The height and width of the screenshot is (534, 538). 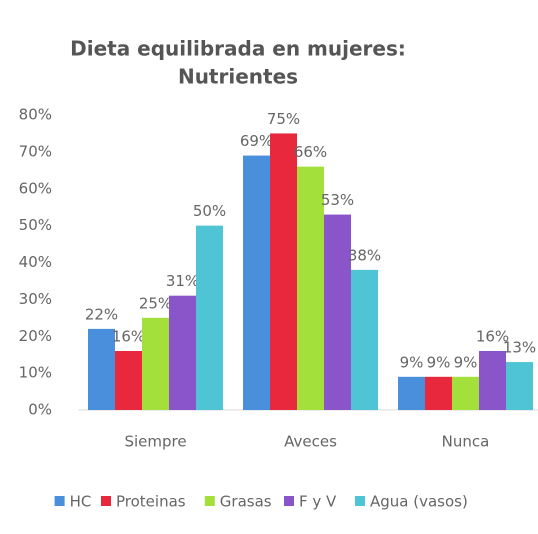 What do you see at coordinates (238, 49) in the screenshot?
I see `chart-title: Dieta equilibrada en mujeres:` at bounding box center [238, 49].